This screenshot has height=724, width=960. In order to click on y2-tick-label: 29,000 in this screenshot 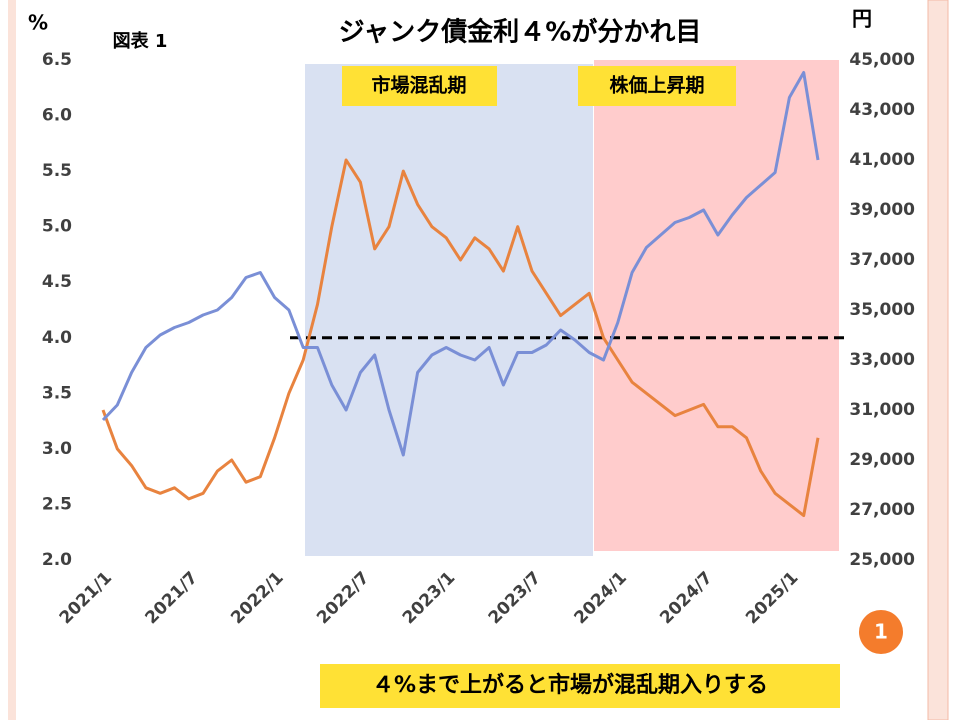, I will do `click(882, 460)`.